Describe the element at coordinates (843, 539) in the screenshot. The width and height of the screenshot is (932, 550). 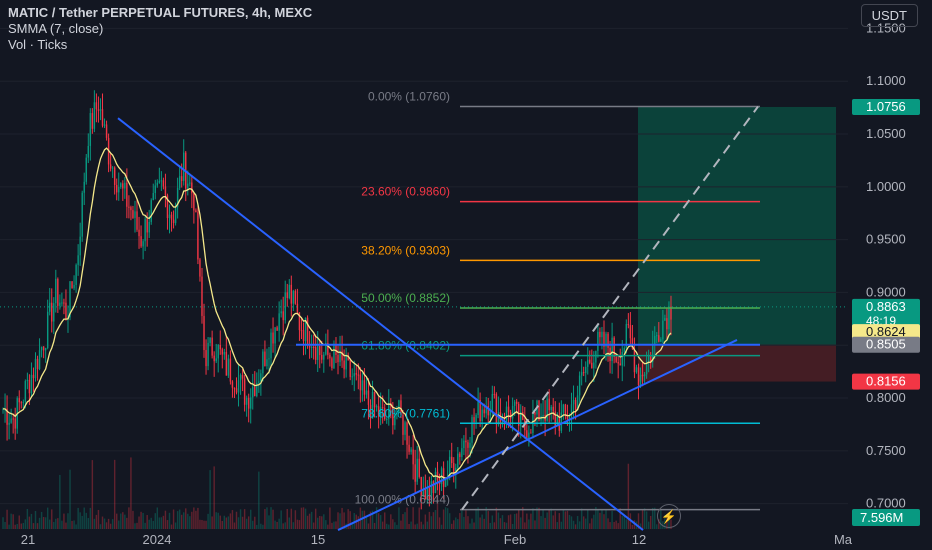
I see `time-tick-label: Ma` at that location.